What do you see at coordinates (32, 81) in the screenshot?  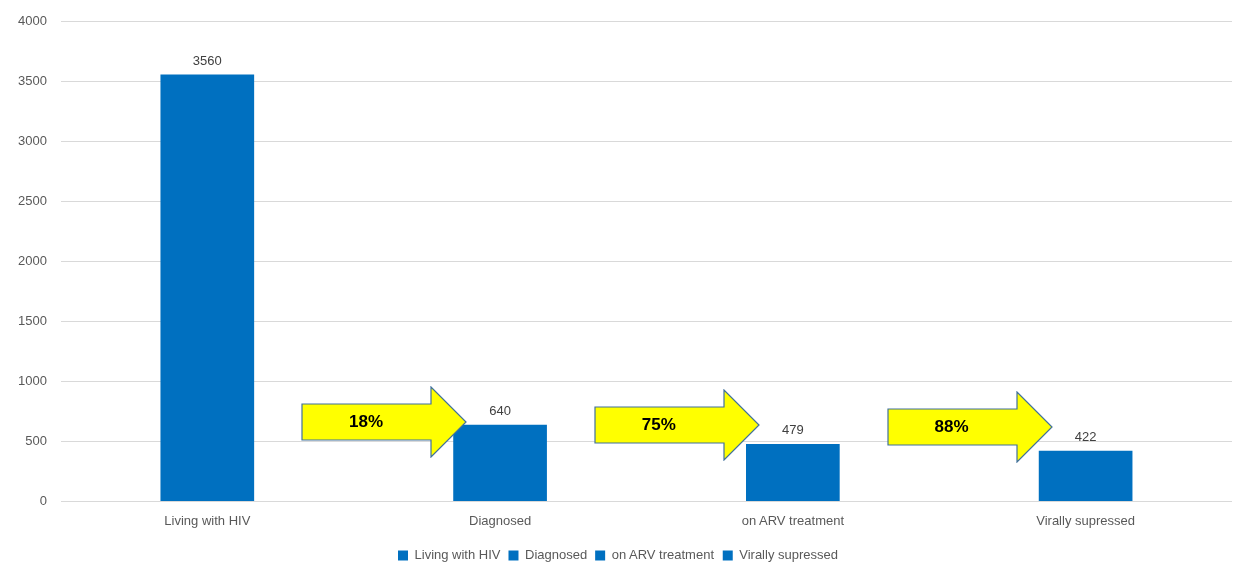 I see `y-tick-label: 3500` at bounding box center [32, 81].